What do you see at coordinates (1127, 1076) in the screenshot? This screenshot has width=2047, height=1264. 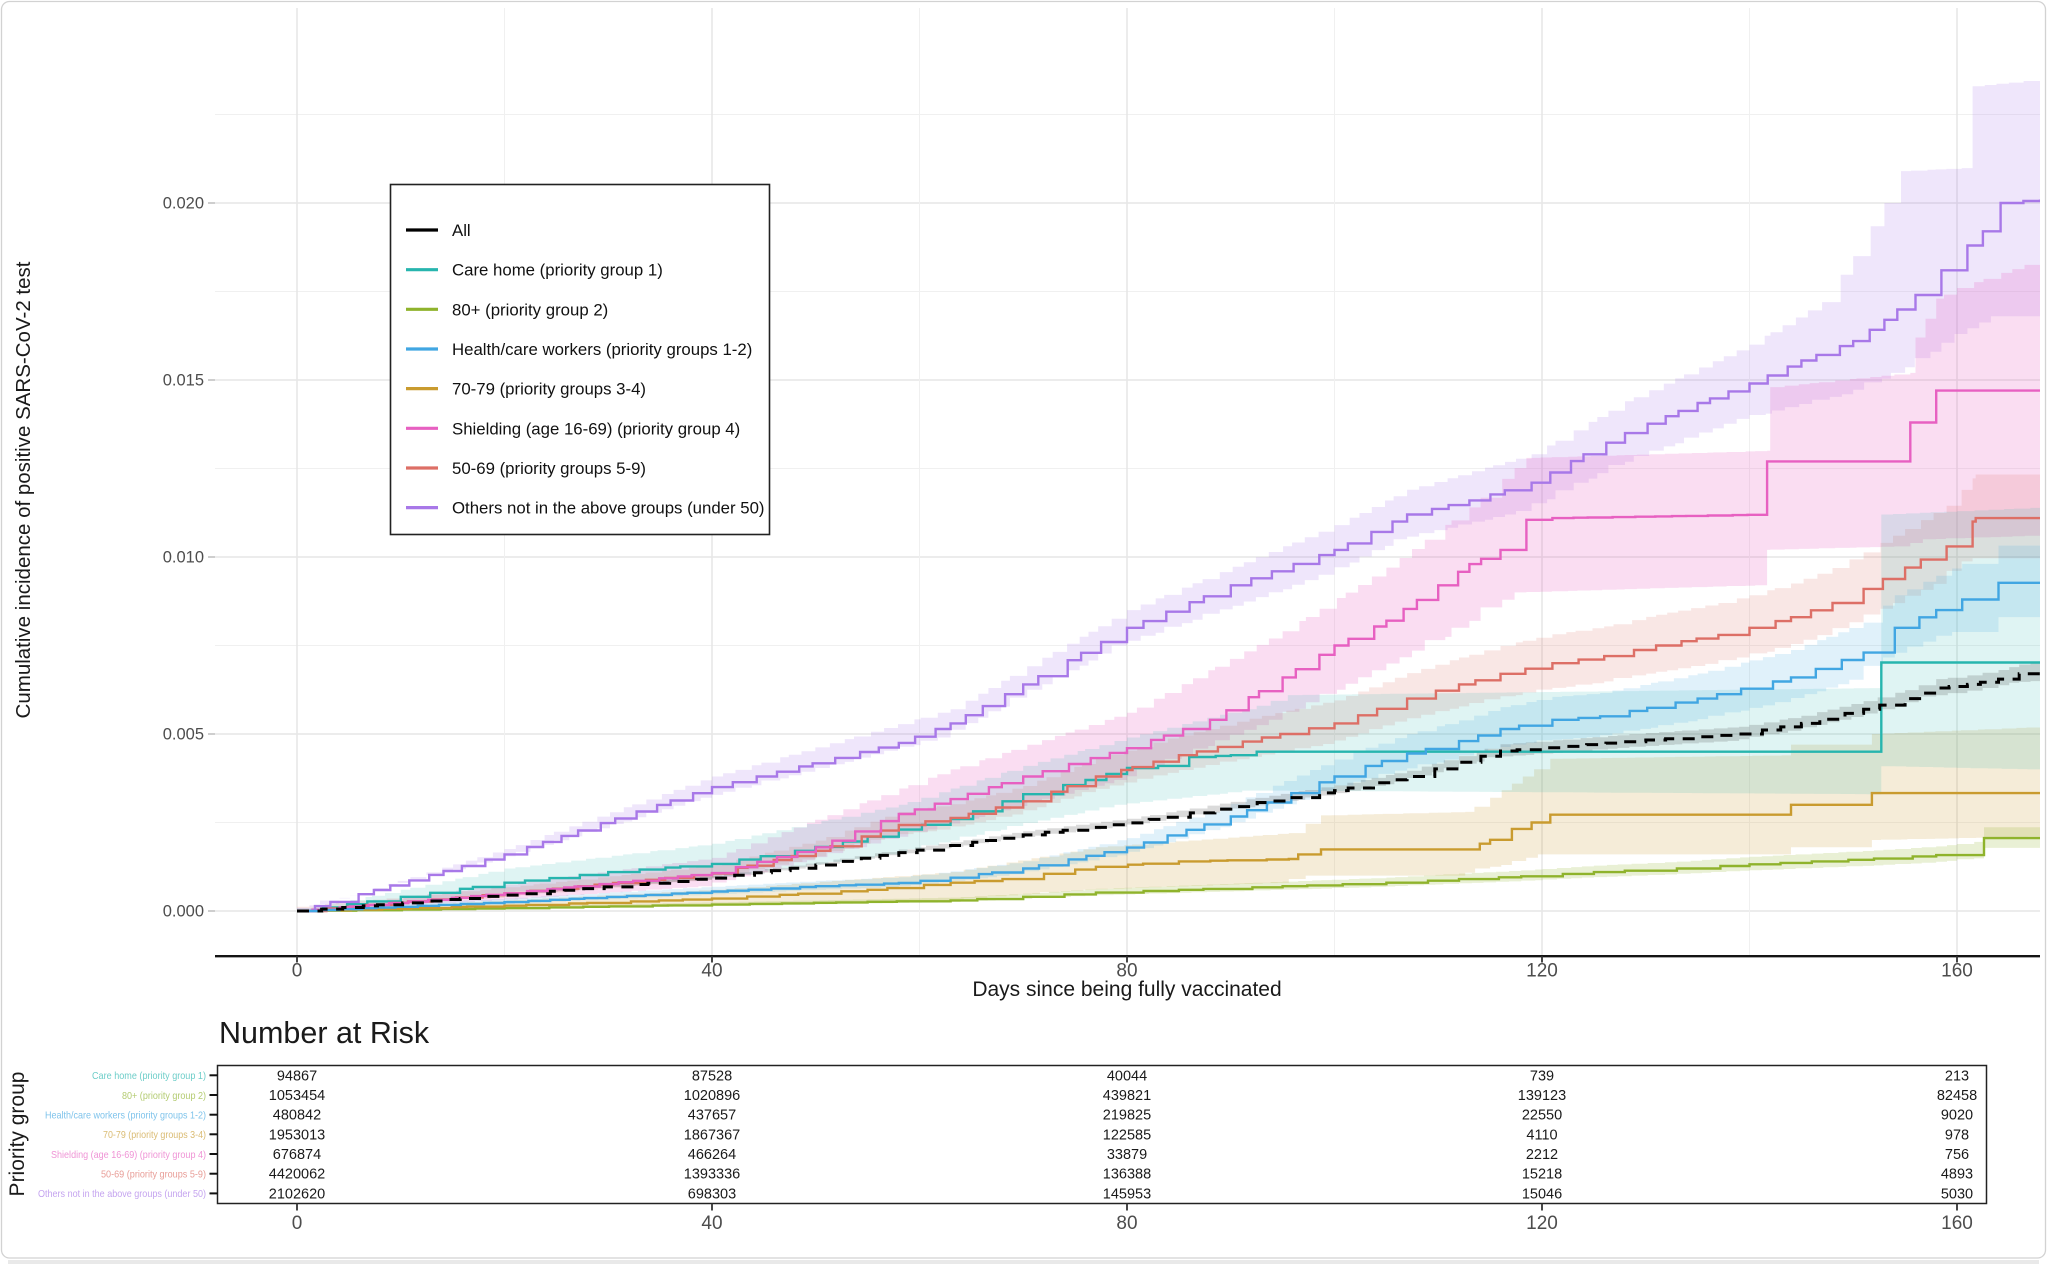 I see `svg-text: 40044` at bounding box center [1127, 1076].